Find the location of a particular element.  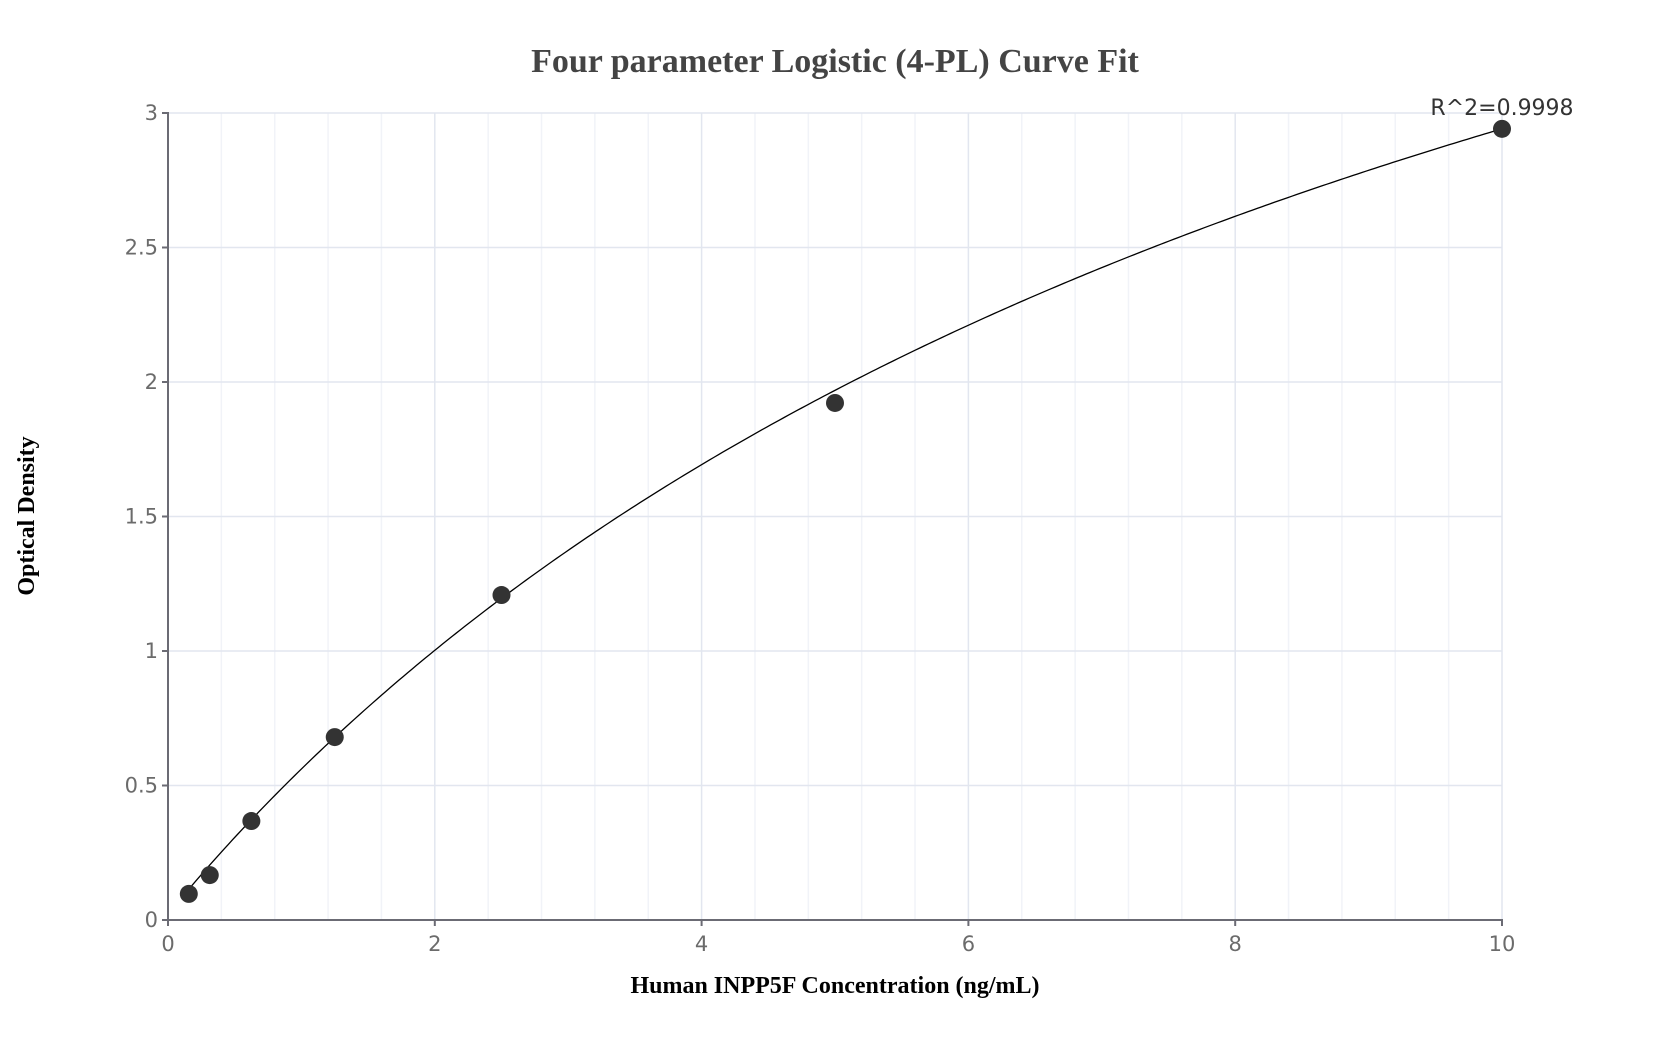

x-tick-label: 0 is located at coordinates (167, 944).